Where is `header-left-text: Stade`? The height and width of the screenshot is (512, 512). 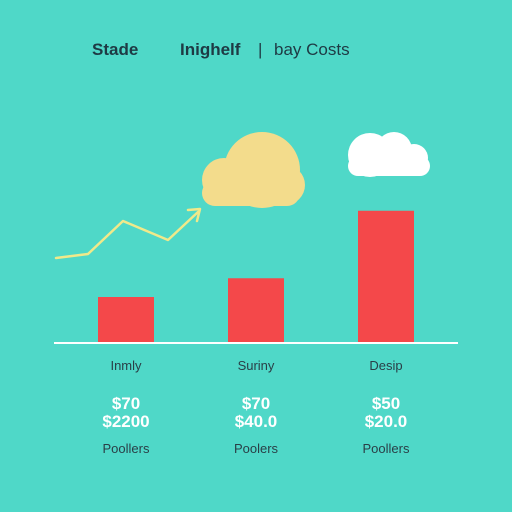
header-left-text: Stade is located at coordinates (115, 49).